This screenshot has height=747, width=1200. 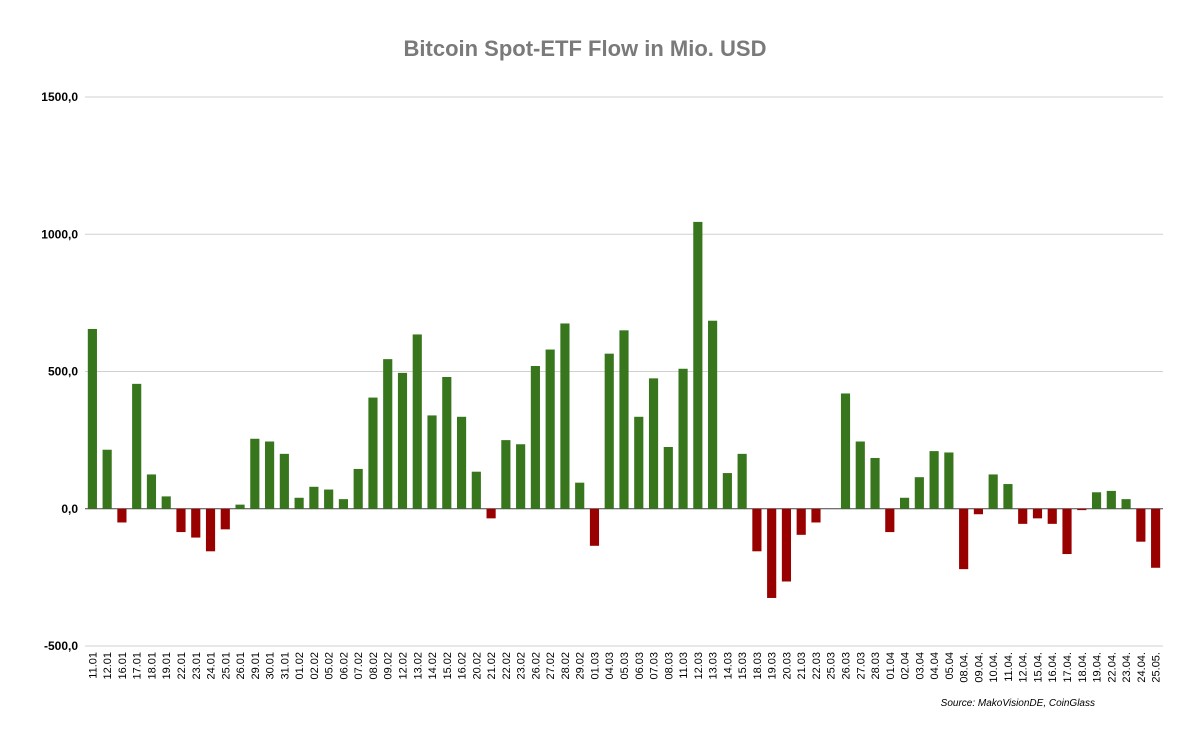 I want to click on x-tick-label: 23.04., so click(x=1127, y=667).